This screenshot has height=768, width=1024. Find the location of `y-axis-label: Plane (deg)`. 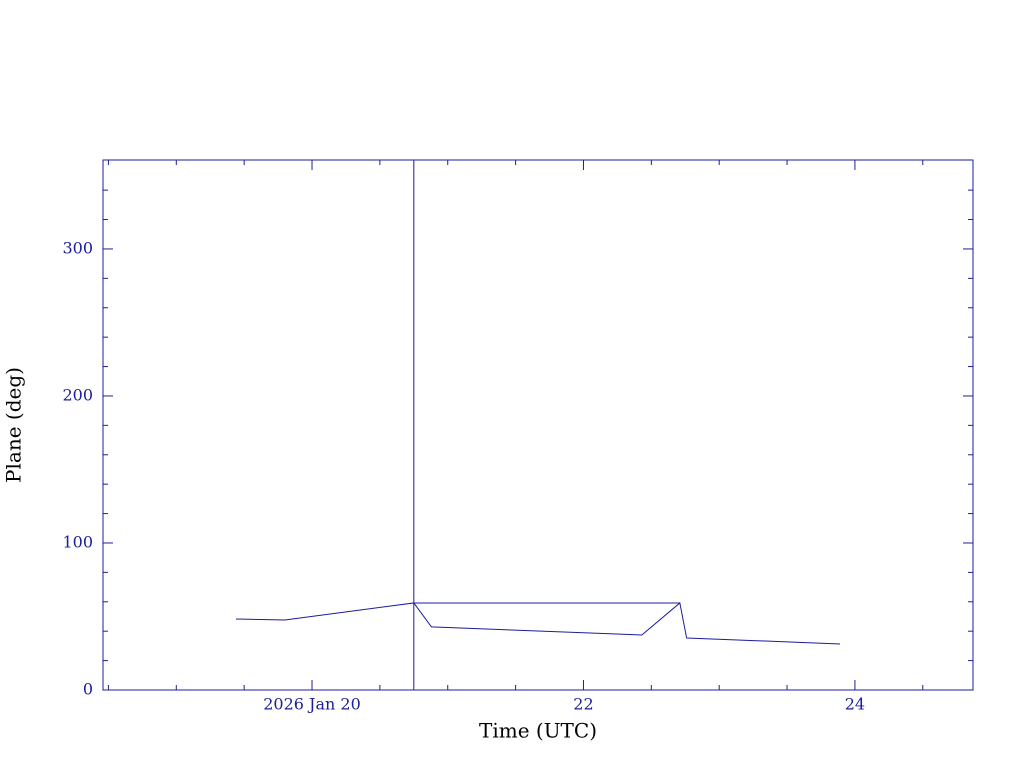

y-axis-label: Plane (deg) is located at coordinates (14, 425).